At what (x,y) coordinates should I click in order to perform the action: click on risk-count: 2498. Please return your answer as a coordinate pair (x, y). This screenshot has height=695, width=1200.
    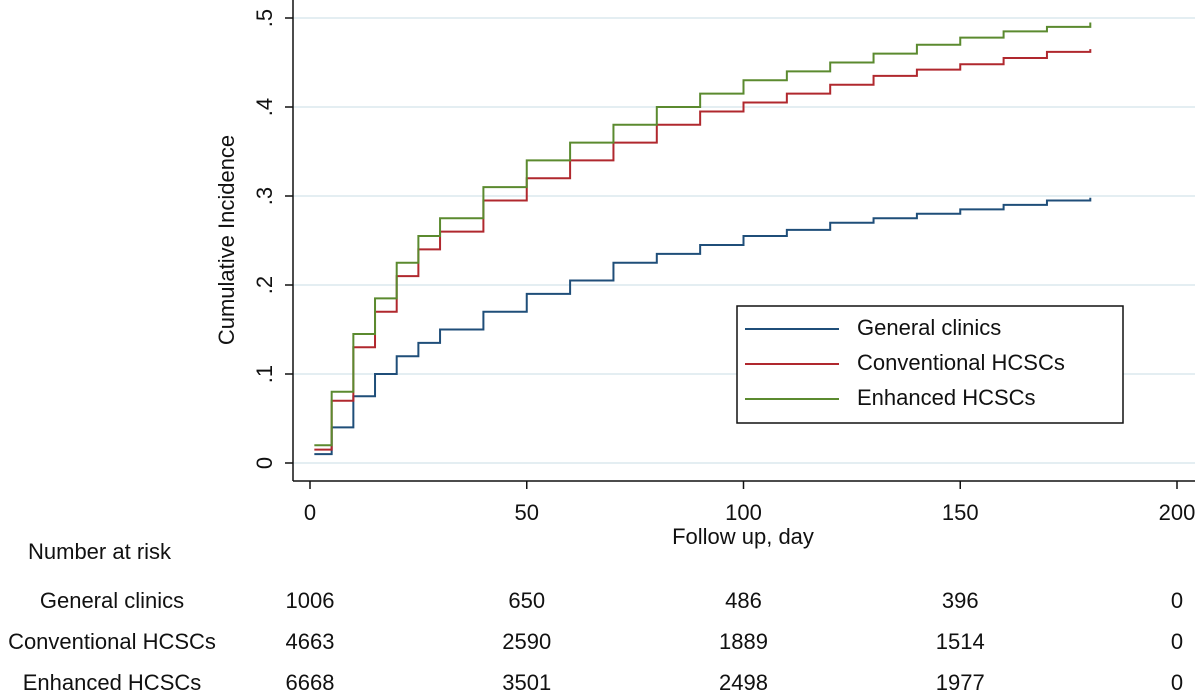
    Looking at the image, I should click on (743, 682).